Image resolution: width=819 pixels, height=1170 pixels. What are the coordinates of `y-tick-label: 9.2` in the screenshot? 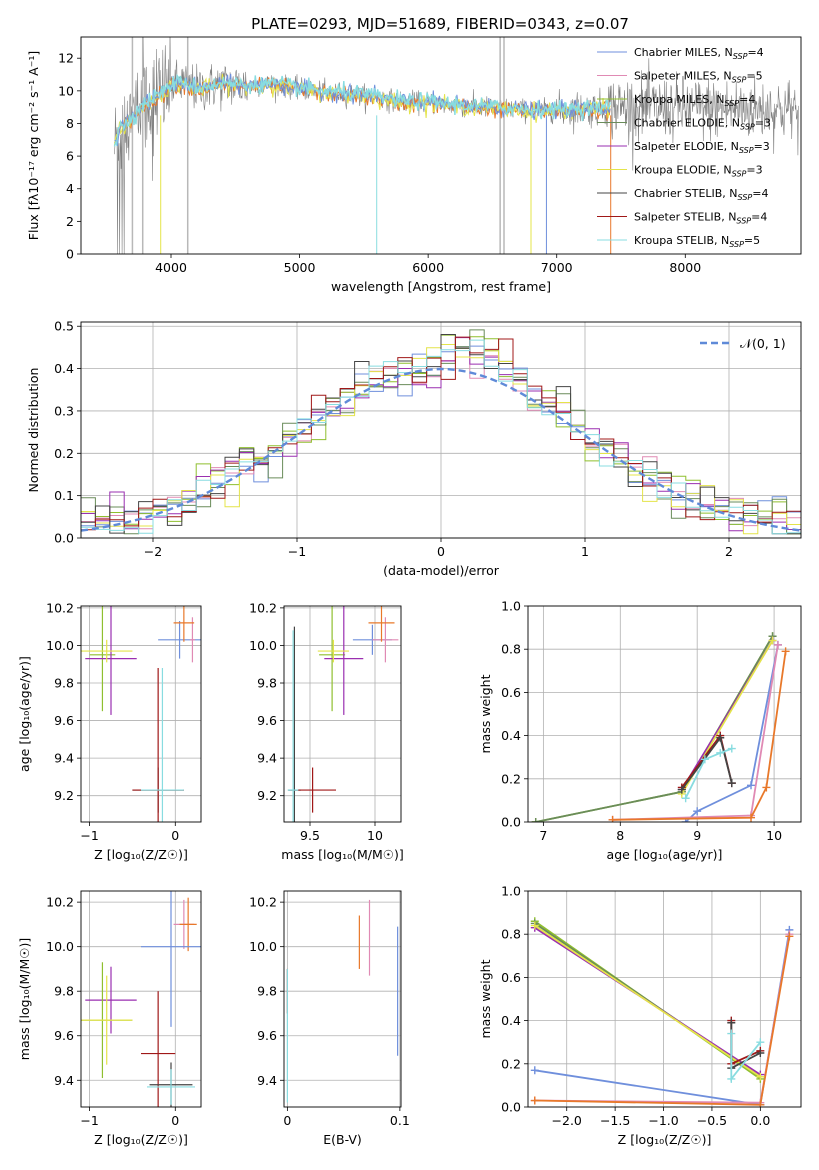 It's located at (64, 795).